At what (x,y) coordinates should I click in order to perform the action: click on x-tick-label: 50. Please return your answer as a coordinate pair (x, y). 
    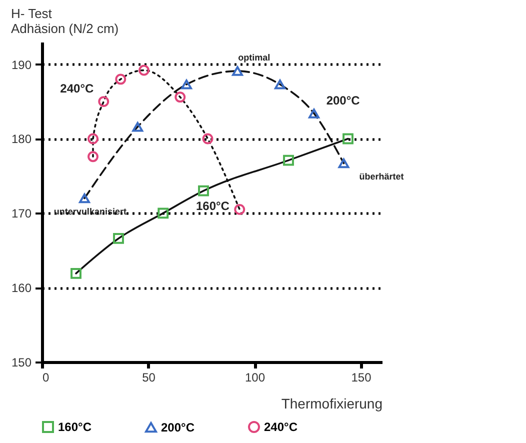
    Looking at the image, I should click on (149, 377).